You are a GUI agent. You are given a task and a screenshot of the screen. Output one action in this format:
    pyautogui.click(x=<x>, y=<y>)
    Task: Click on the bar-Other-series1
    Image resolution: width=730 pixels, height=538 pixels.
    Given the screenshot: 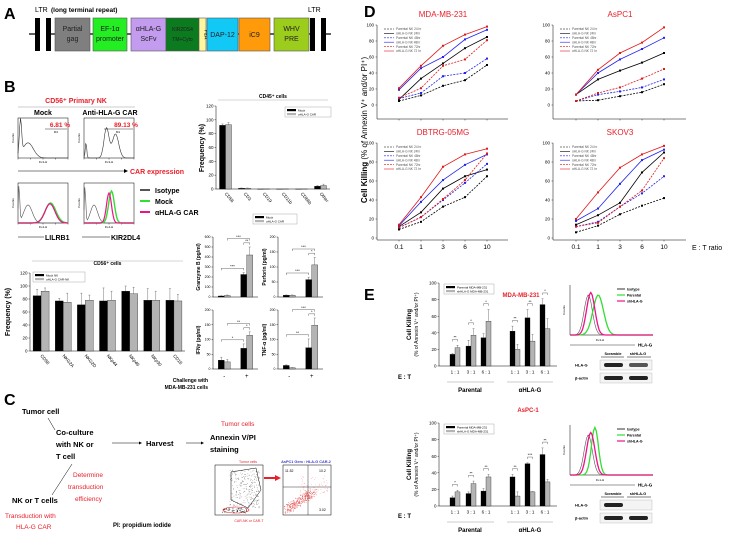 What is the action you would take?
    pyautogui.click(x=317, y=188)
    